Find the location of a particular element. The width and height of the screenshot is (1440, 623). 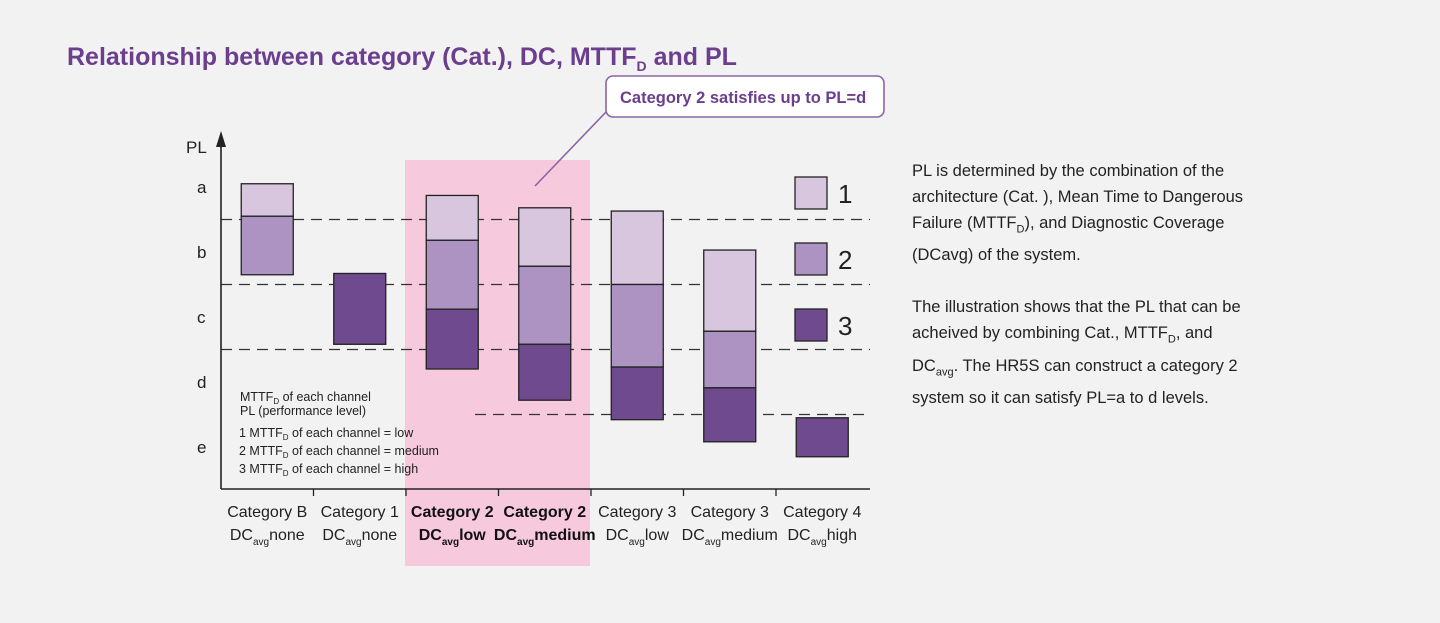

callout: Category 2 satisfies up to PL=d is located at coordinates (709, 131).